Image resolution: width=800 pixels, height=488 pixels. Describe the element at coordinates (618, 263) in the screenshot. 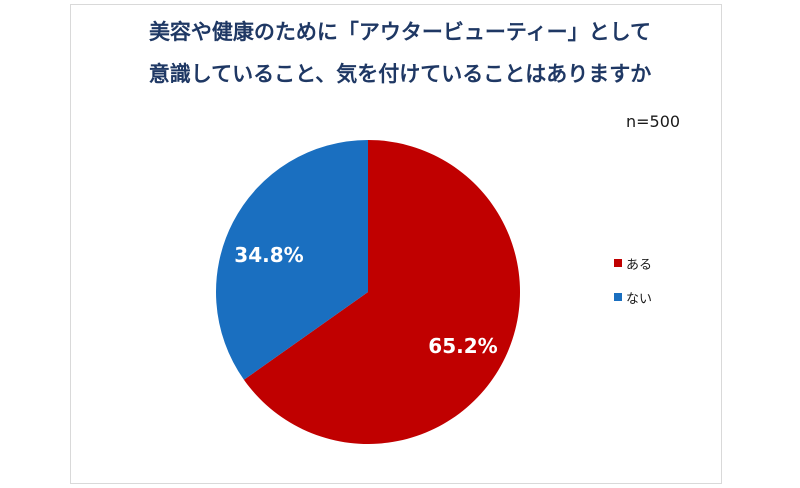

I see `legend-swatch-aru` at that location.